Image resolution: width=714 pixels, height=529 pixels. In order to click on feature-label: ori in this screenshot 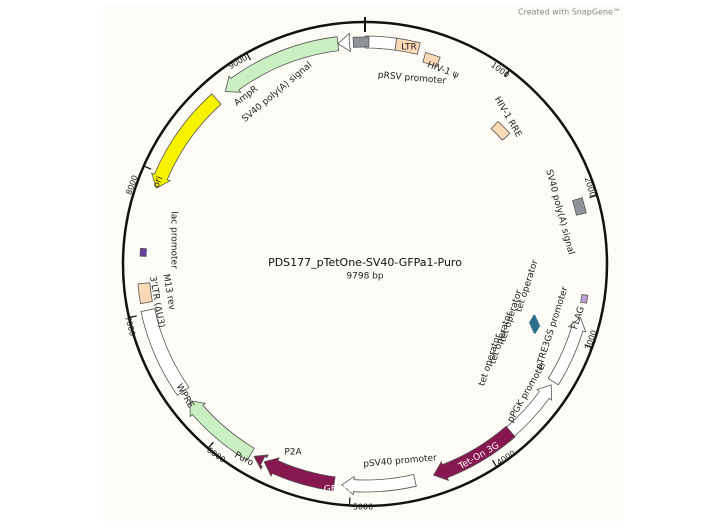, I will do `click(159, 182)`.